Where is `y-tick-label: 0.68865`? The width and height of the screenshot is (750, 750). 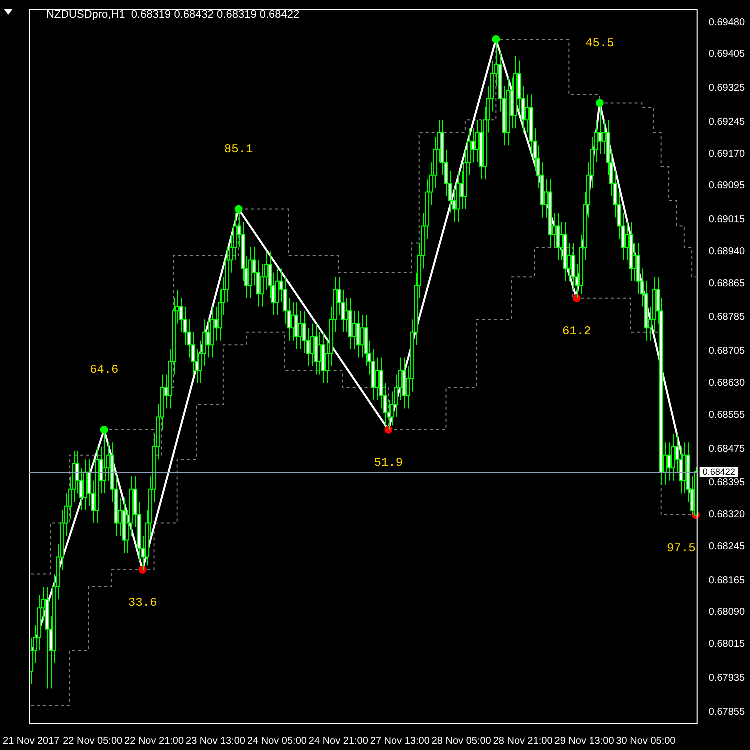 y-tick-label: 0.68865 is located at coordinates (727, 284).